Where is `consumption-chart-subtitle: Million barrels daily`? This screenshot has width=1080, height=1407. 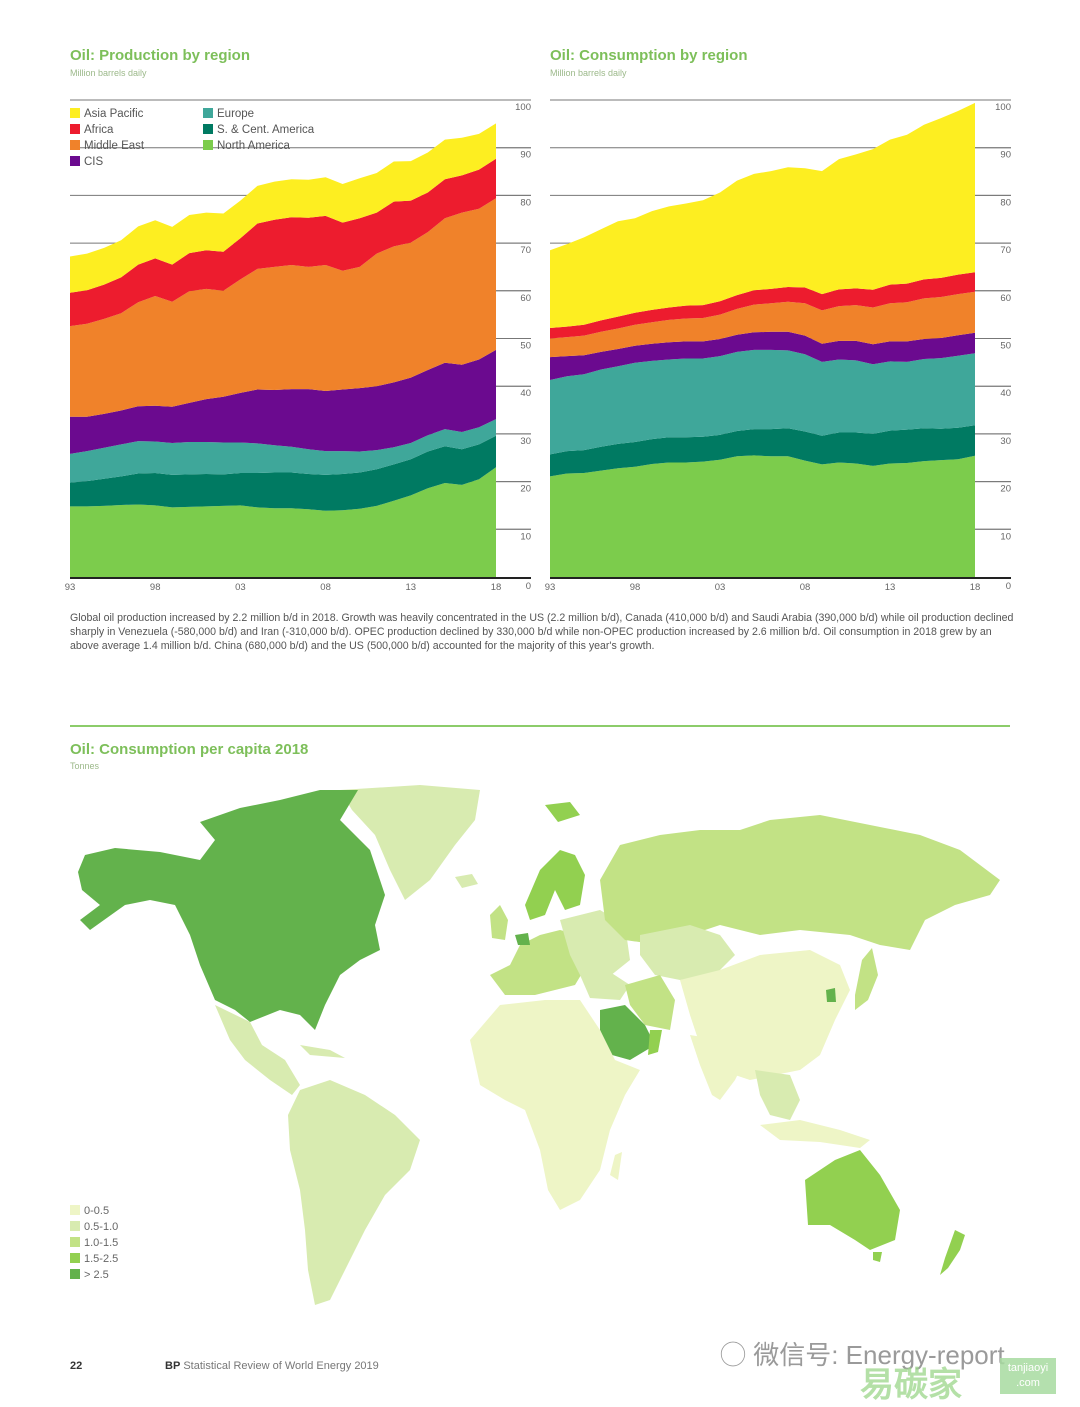
consumption-chart-subtitle: Million barrels daily is located at coordinates (588, 73).